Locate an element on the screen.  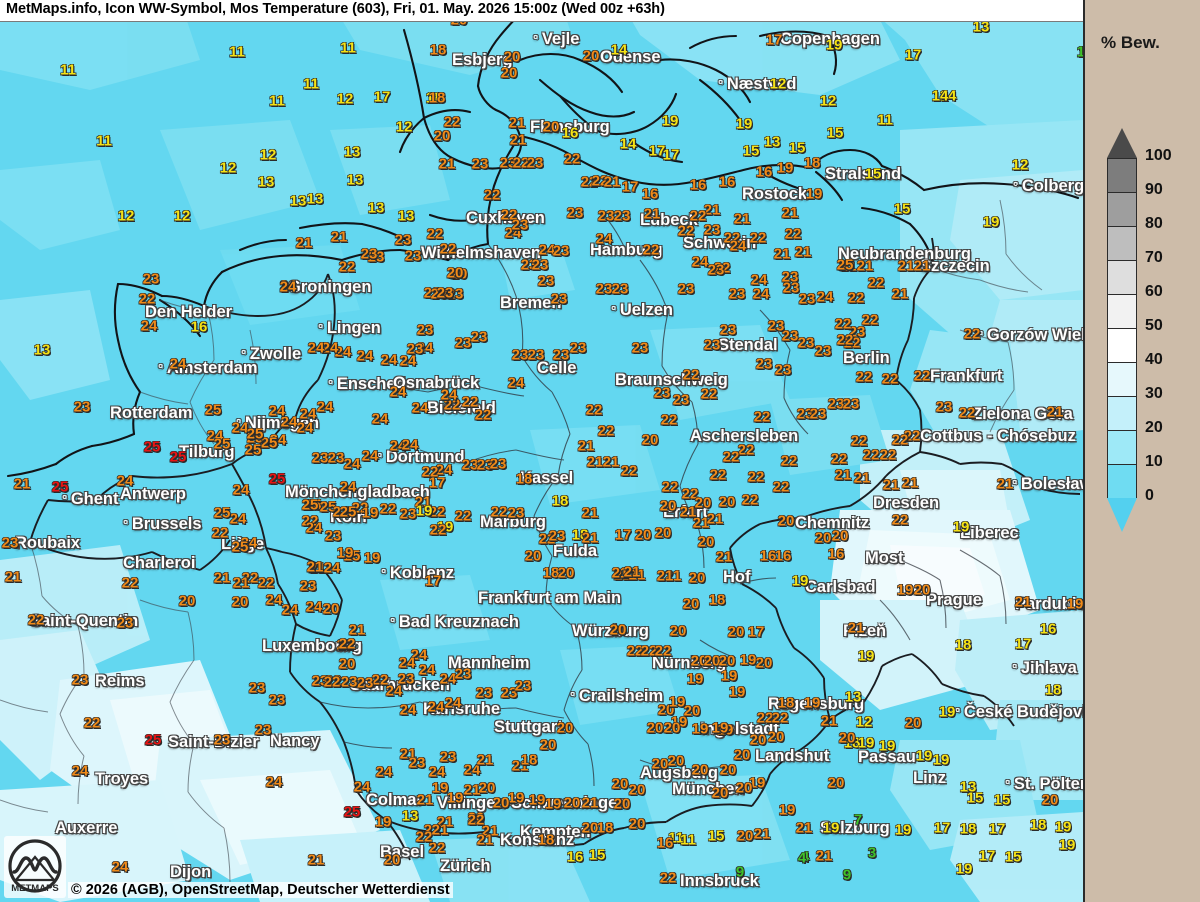
city-label: Kassel is located at coordinates (546, 478).